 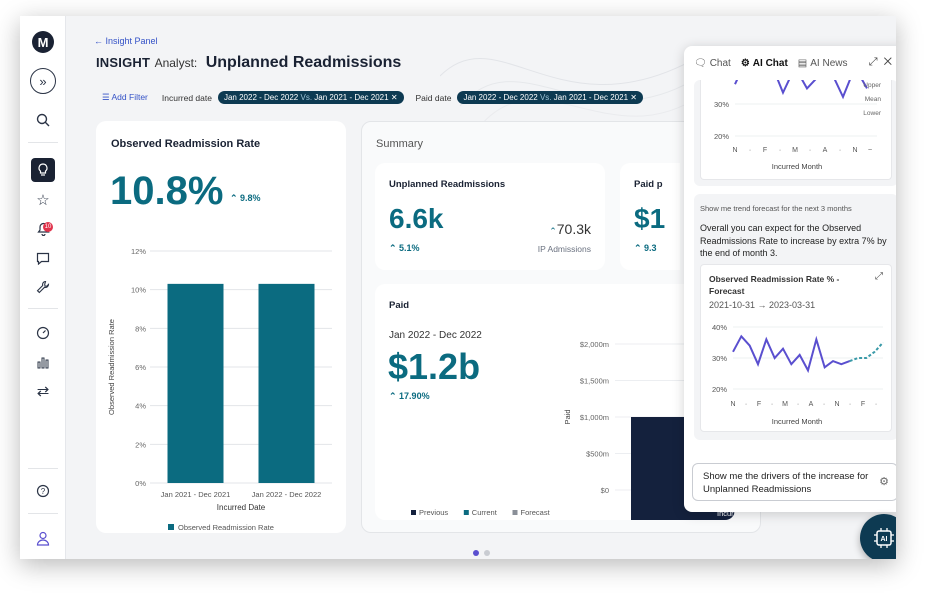 I want to click on paid-period-delta: ⌃ 9.3, so click(x=645, y=248).